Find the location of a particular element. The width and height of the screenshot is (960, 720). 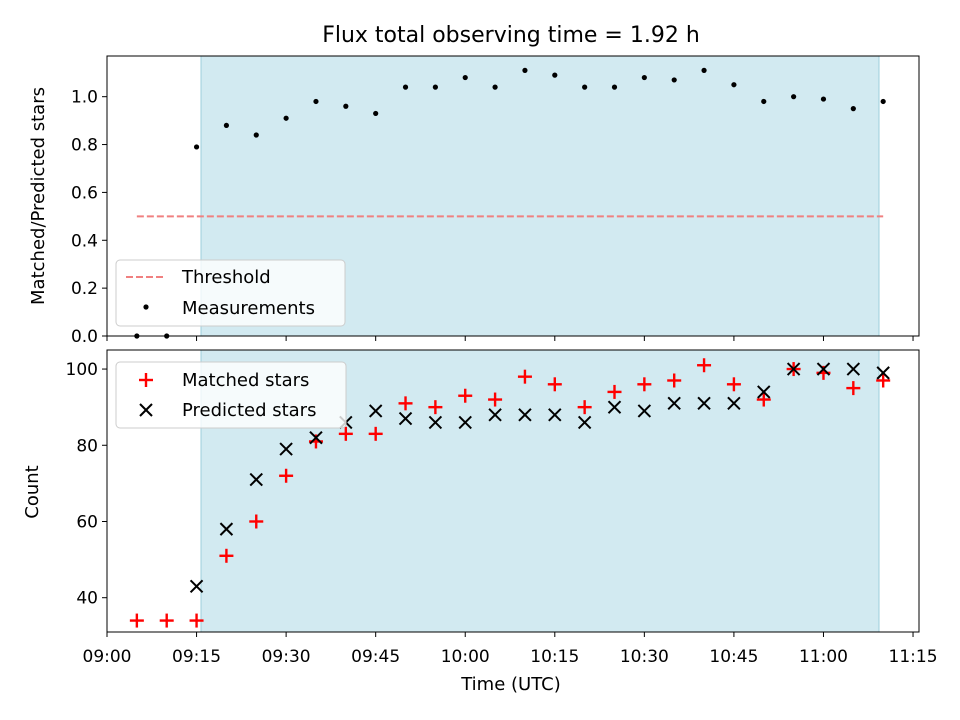

bottom-legend-box is located at coordinates (231, 395).